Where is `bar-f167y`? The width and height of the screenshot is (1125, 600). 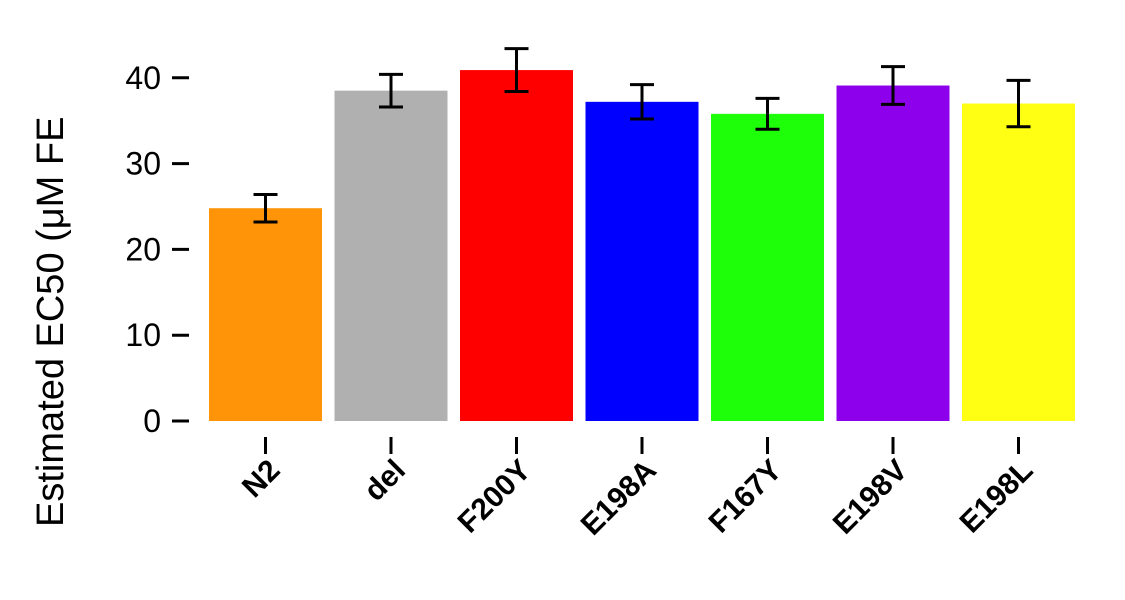
bar-f167y is located at coordinates (767, 267).